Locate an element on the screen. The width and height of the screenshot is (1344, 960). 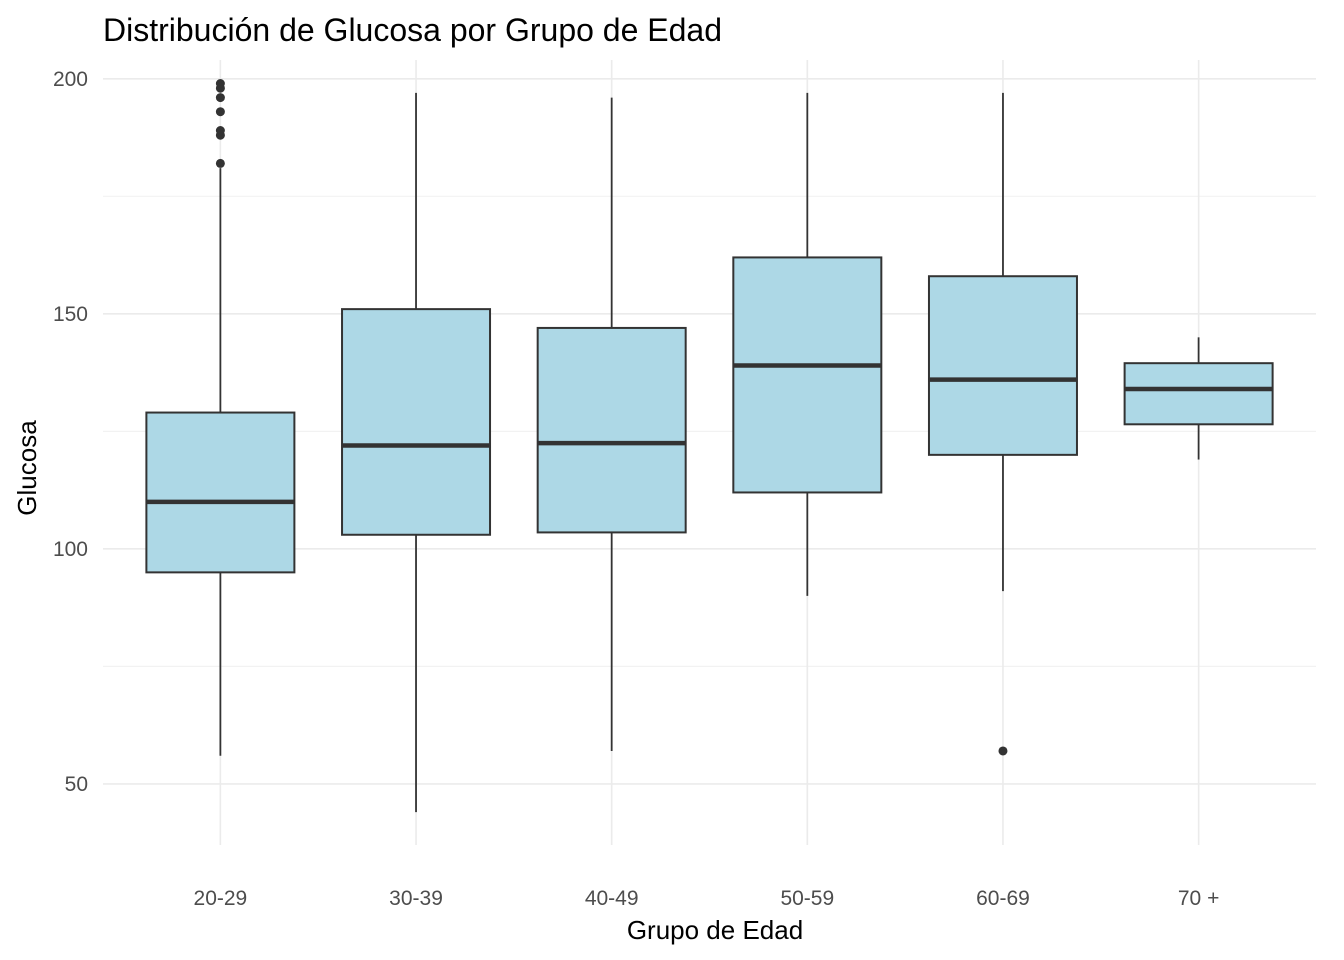
x-tick-label: 30-39 is located at coordinates (416, 898).